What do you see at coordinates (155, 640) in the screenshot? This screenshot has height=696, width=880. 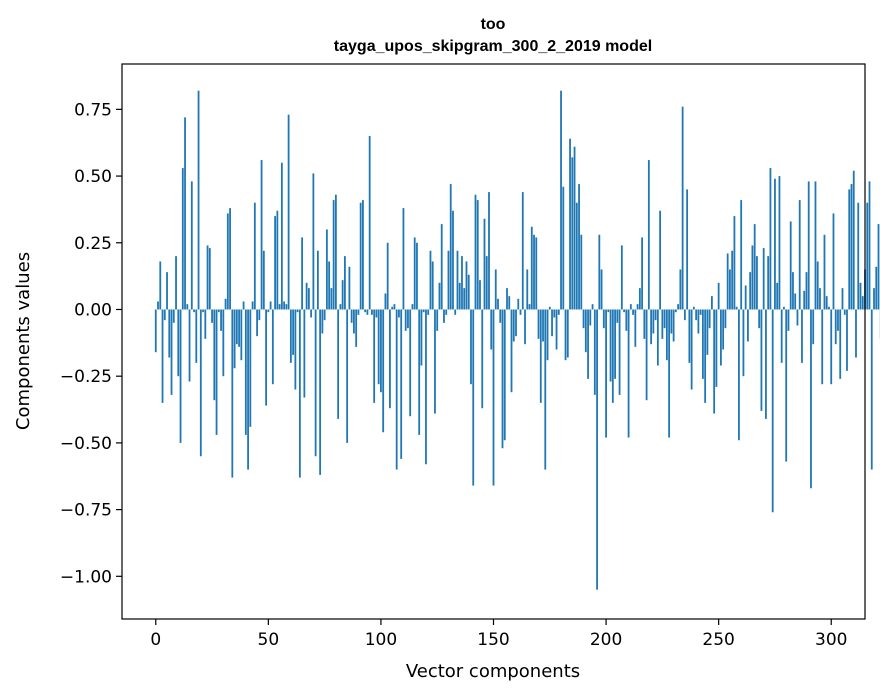 I see `x-tick-label: 0` at bounding box center [155, 640].